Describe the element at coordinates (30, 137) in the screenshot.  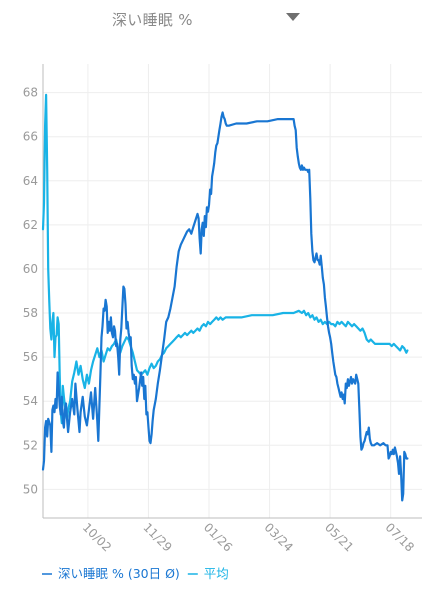
I see `y-tick-label: 66` at that location.